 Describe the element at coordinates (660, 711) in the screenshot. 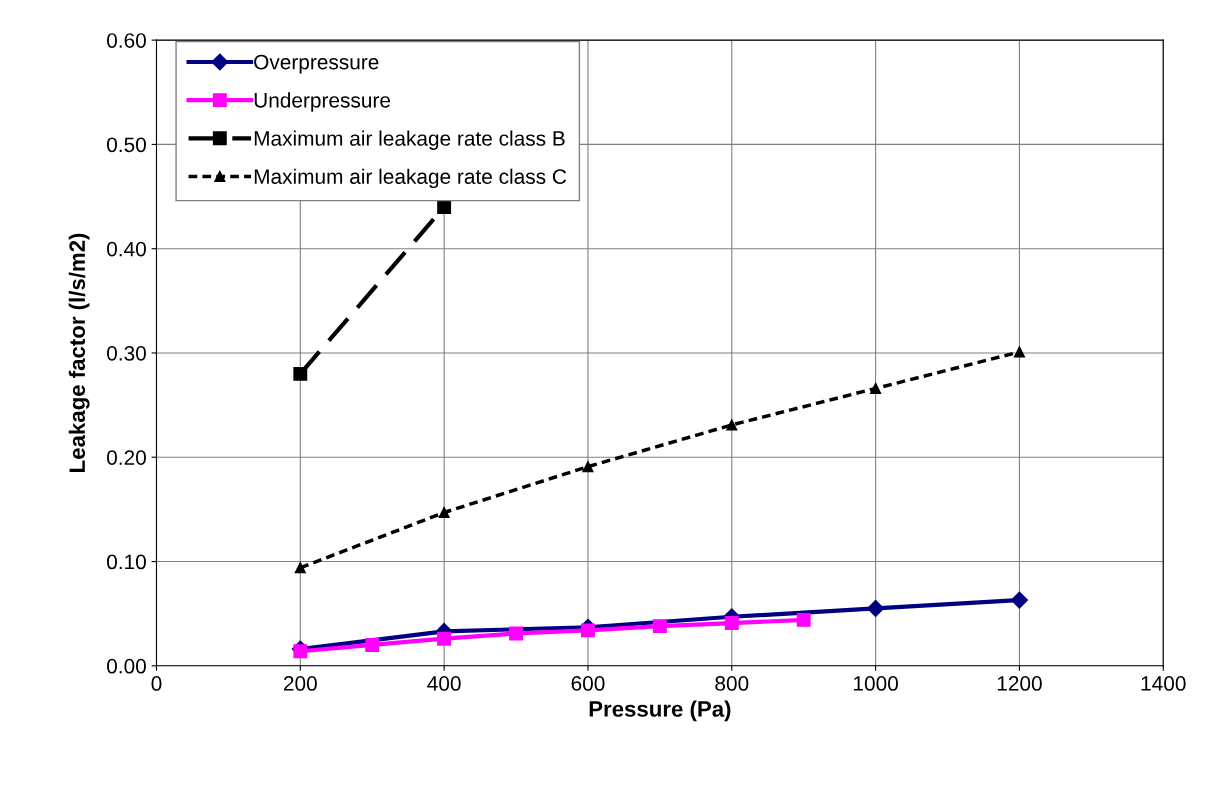

I see `x-axis-title: Pressure (Pa)` at that location.